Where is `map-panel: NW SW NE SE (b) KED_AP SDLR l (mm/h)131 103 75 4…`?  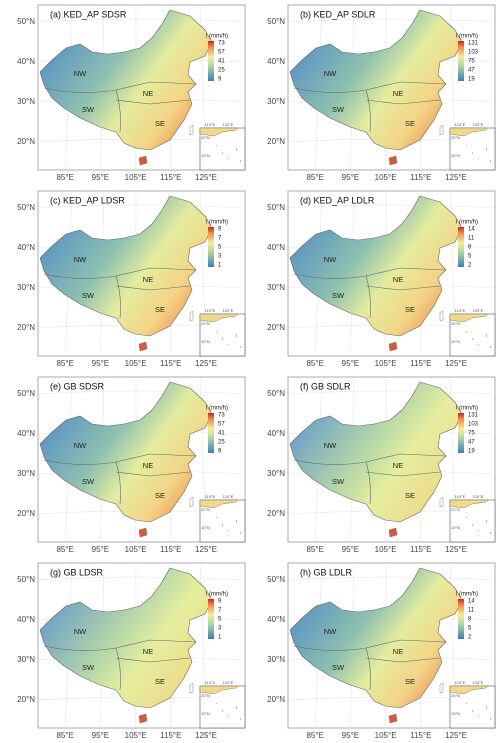
map-panel: NW SW NE SE (b) KED_AP SDLR l (mm/h)131 103 75 4… is located at coordinates (381, 93).